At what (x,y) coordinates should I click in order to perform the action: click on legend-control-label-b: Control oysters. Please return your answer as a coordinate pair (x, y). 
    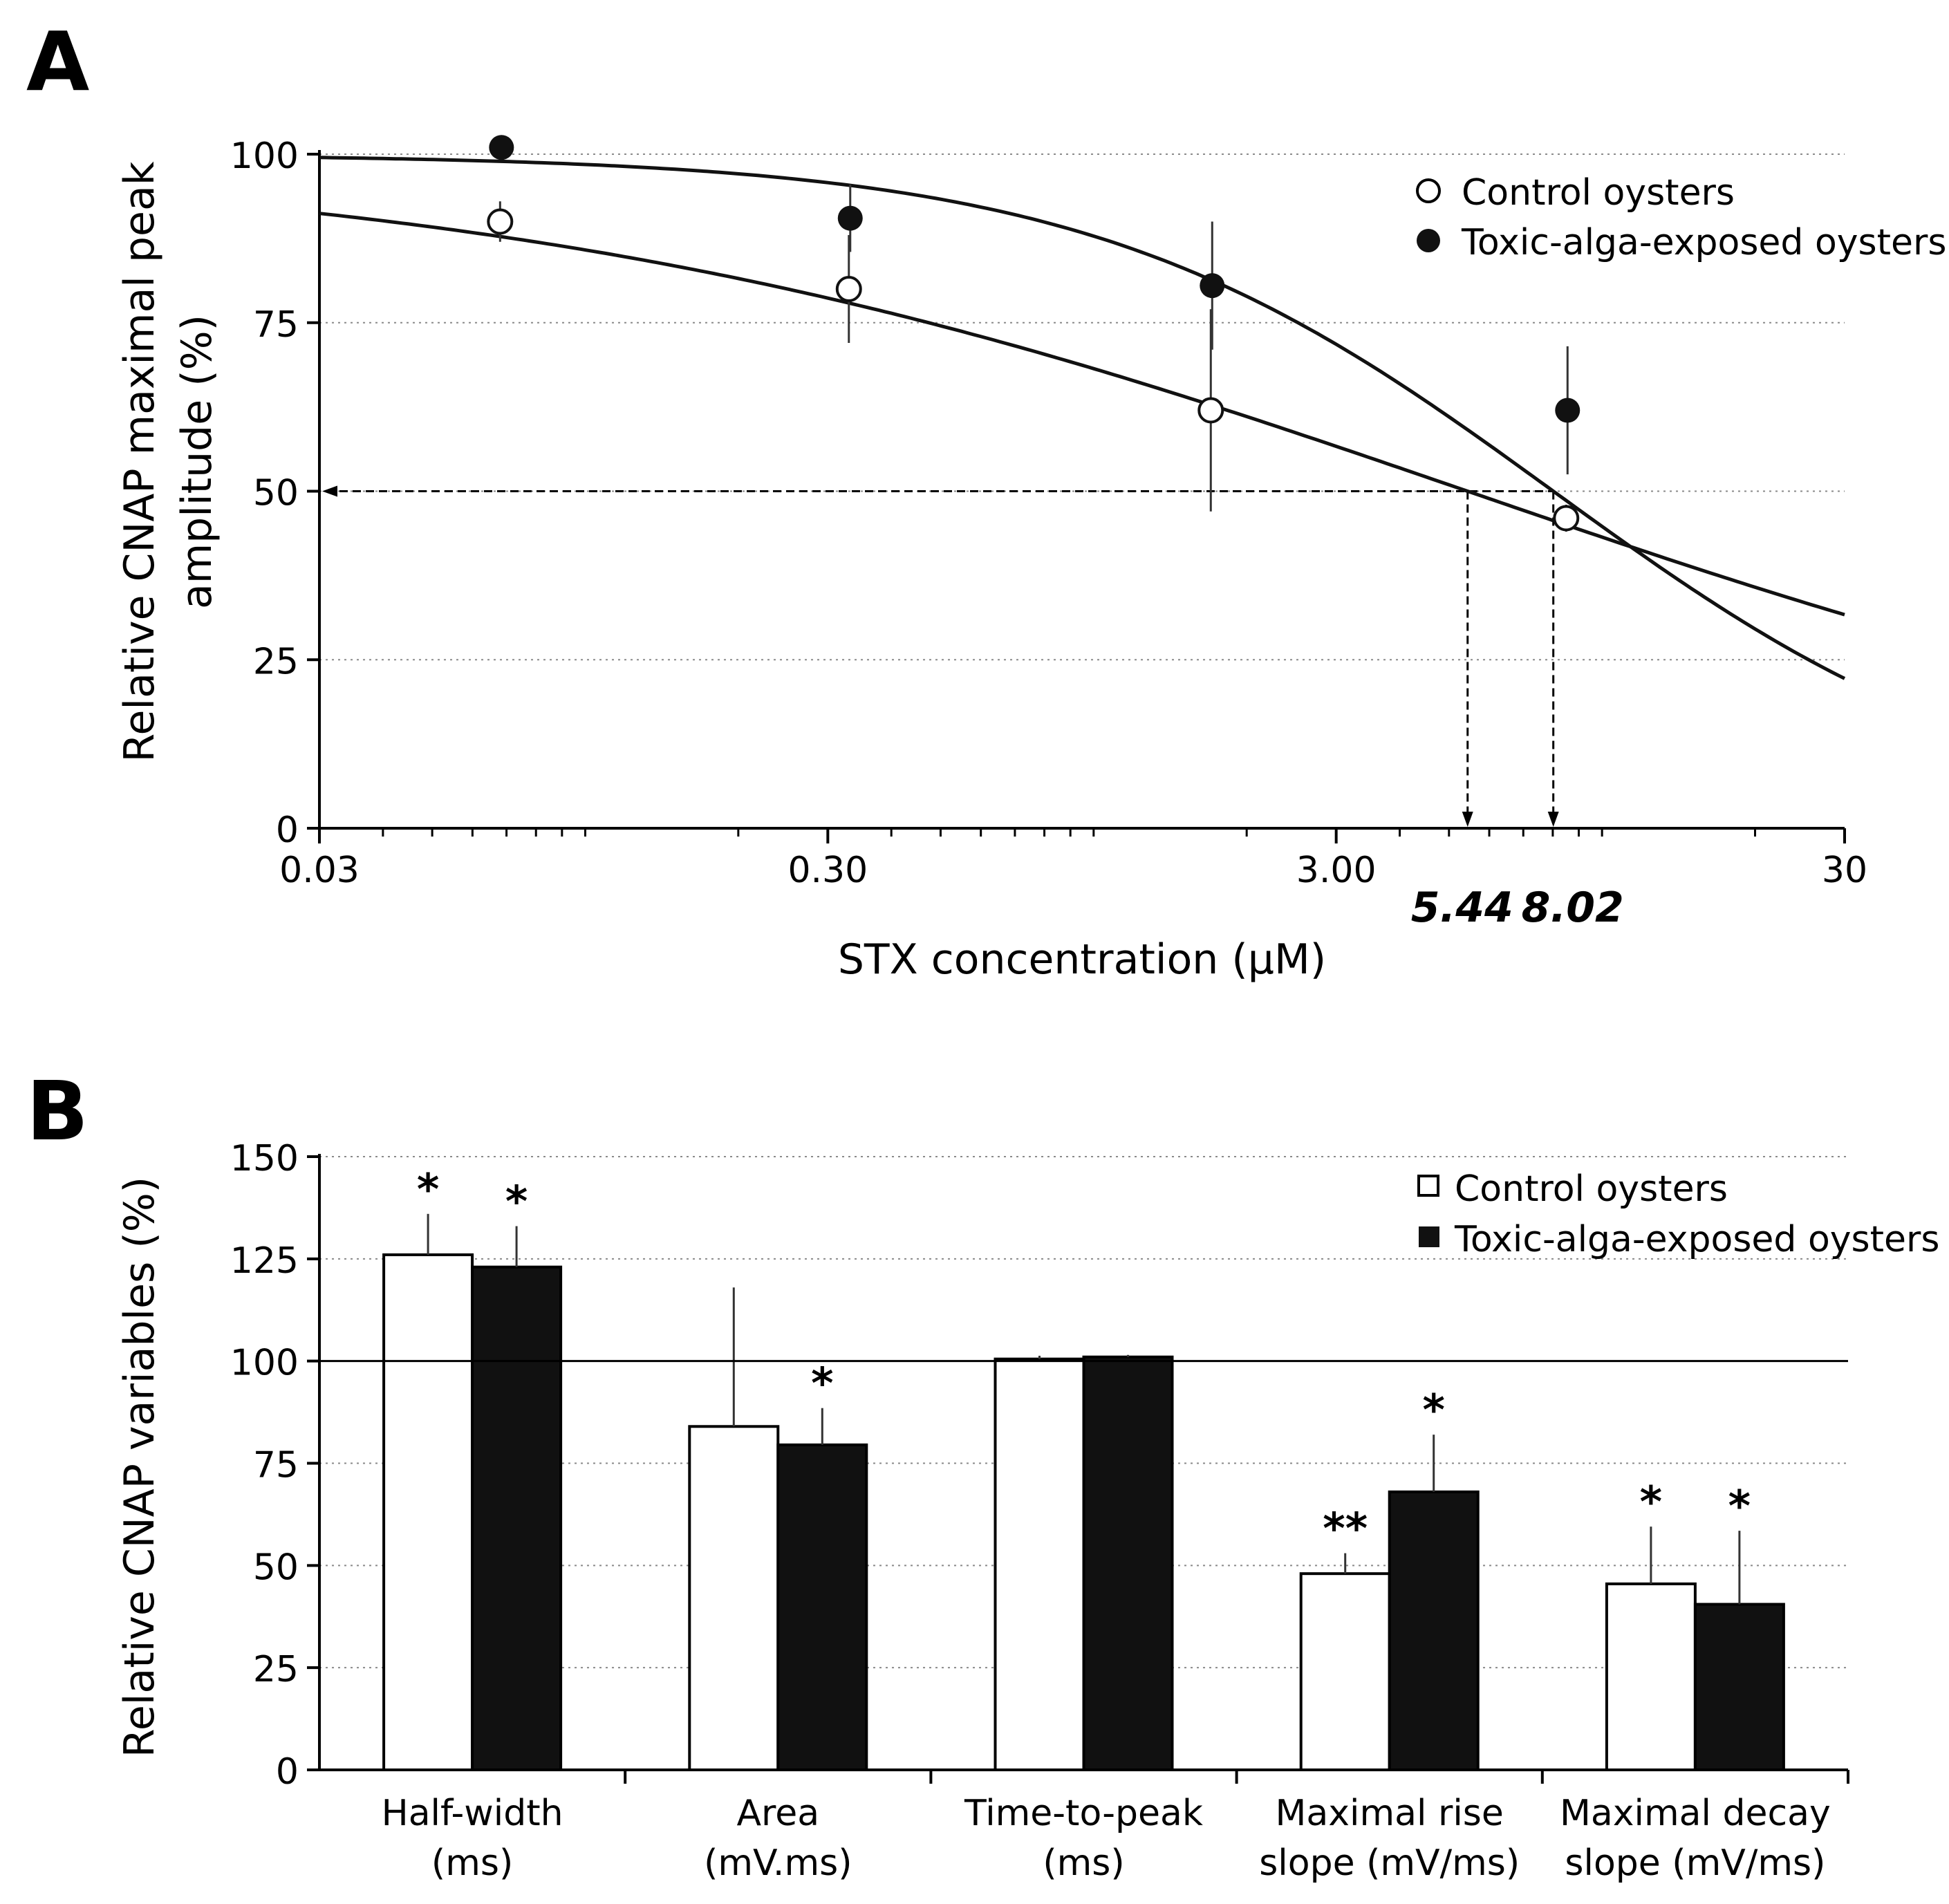
    Looking at the image, I should click on (1591, 1189).